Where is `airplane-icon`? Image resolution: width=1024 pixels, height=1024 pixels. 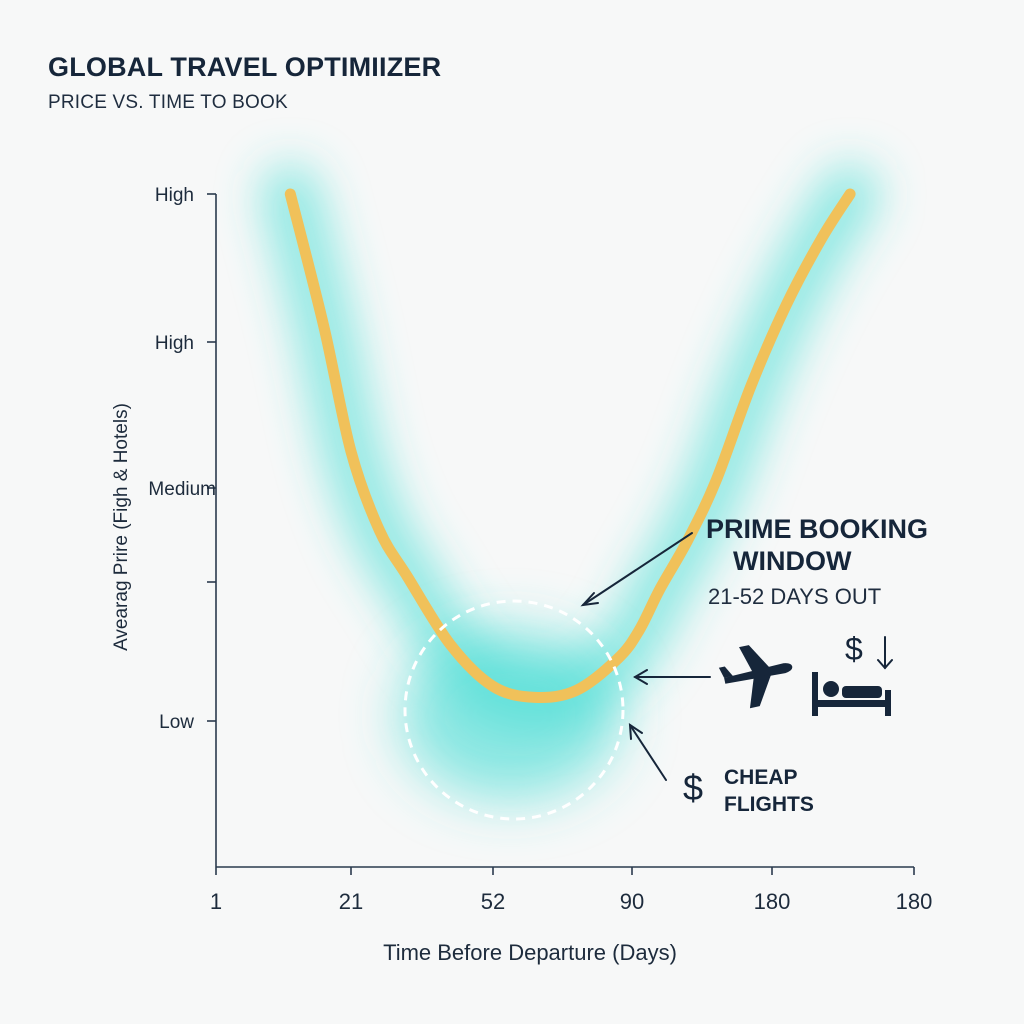
airplane-icon is located at coordinates (755, 677).